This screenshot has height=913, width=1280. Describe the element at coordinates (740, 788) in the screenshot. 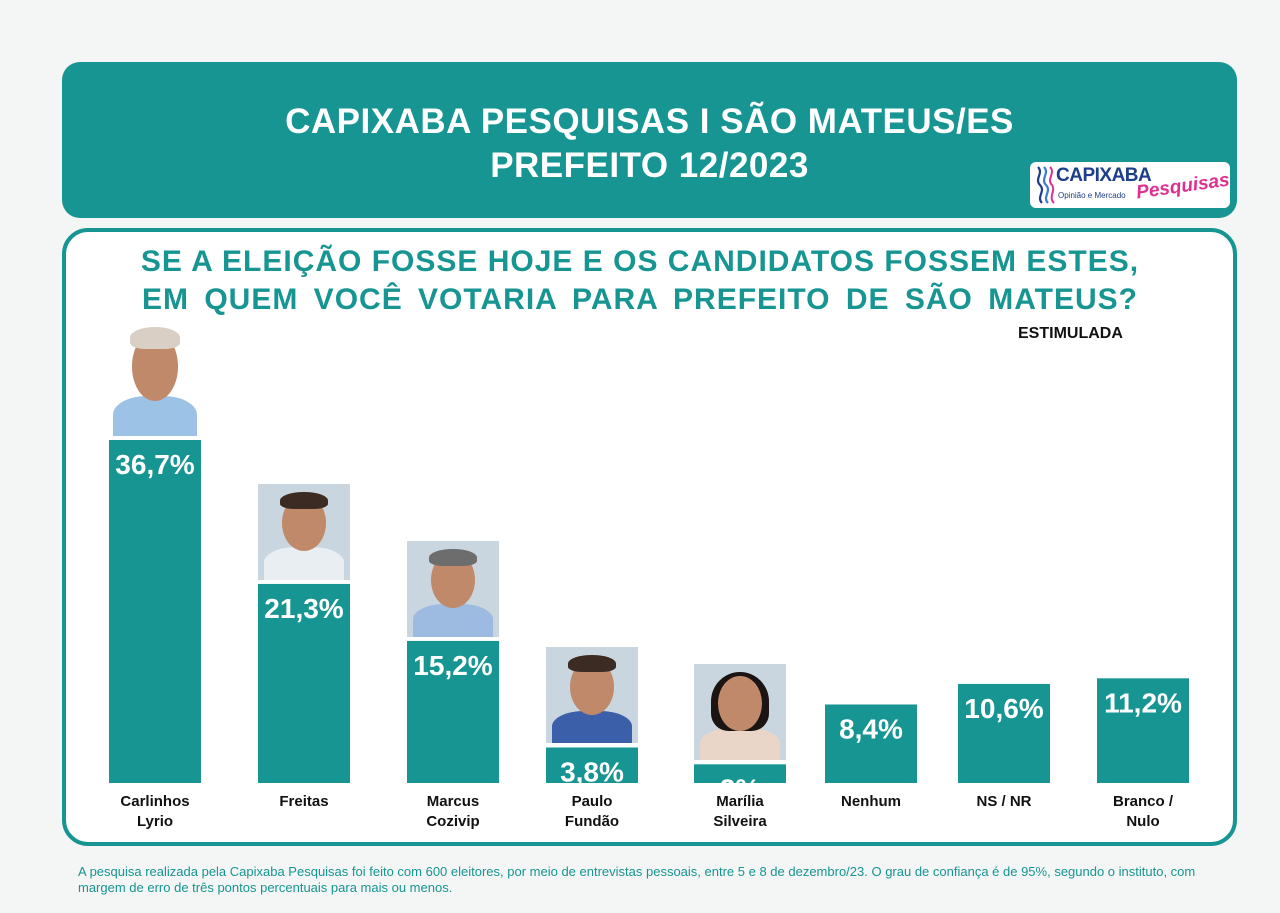

I see `bar-value-label-4: 2%` at that location.